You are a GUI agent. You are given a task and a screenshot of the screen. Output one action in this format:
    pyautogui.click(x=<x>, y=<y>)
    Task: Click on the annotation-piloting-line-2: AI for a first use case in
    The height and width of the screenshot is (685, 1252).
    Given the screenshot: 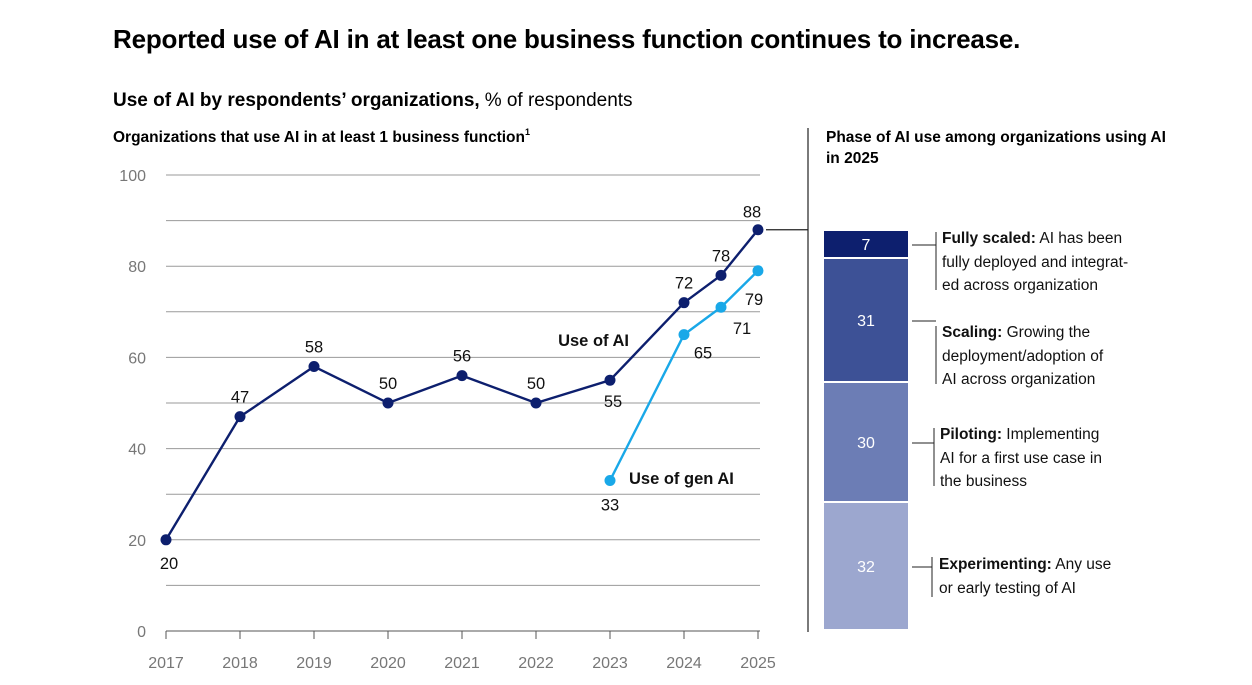 What is the action you would take?
    pyautogui.click(x=1021, y=458)
    